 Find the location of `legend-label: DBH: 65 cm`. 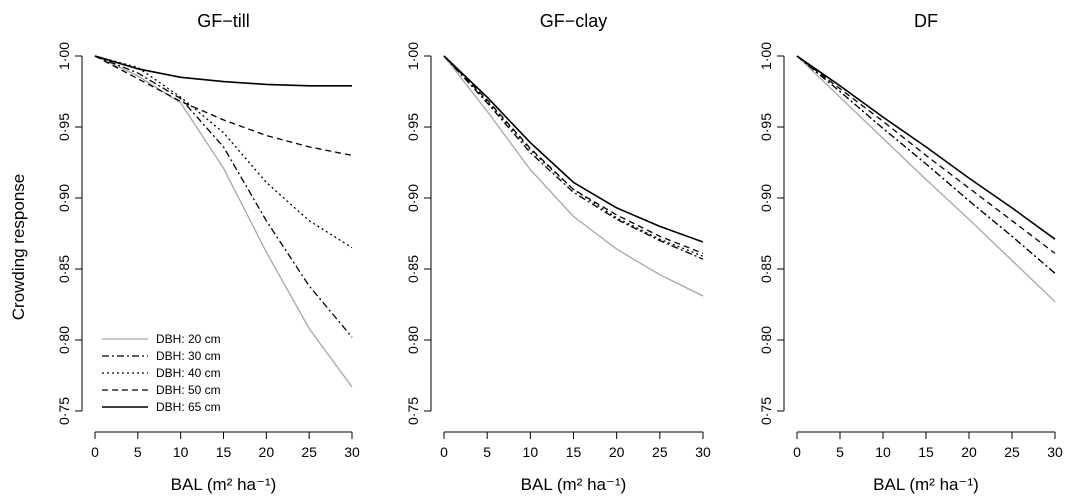

legend-label: DBH: 65 cm is located at coordinates (188, 407).